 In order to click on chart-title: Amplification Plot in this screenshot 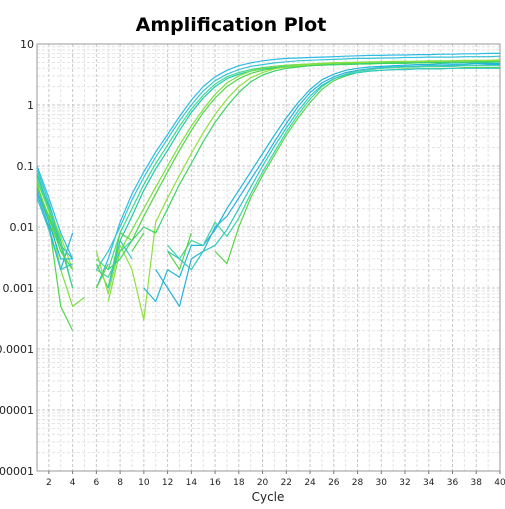, I will do `click(231, 25)`.